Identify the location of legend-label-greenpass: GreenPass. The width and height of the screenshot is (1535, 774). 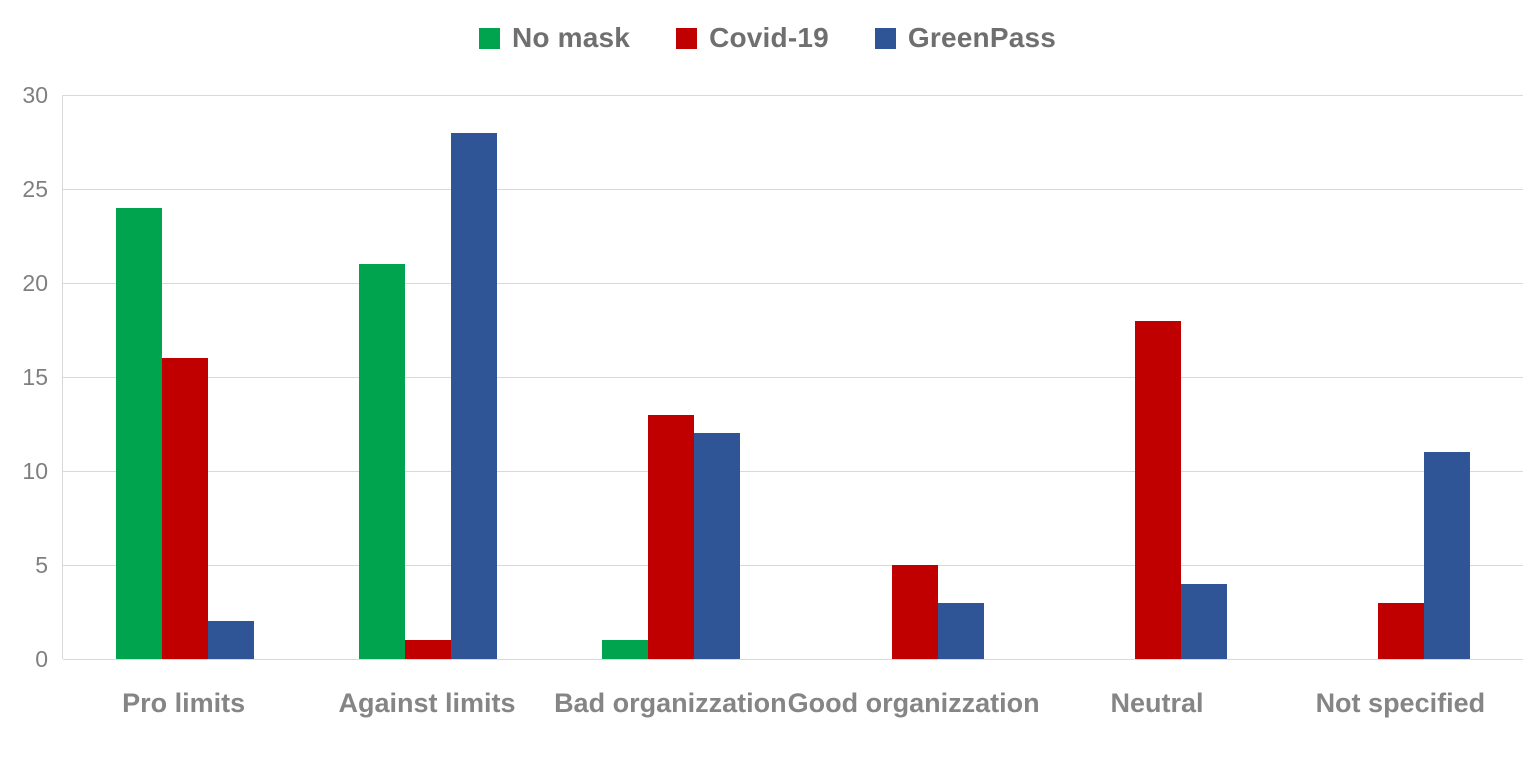
(982, 37).